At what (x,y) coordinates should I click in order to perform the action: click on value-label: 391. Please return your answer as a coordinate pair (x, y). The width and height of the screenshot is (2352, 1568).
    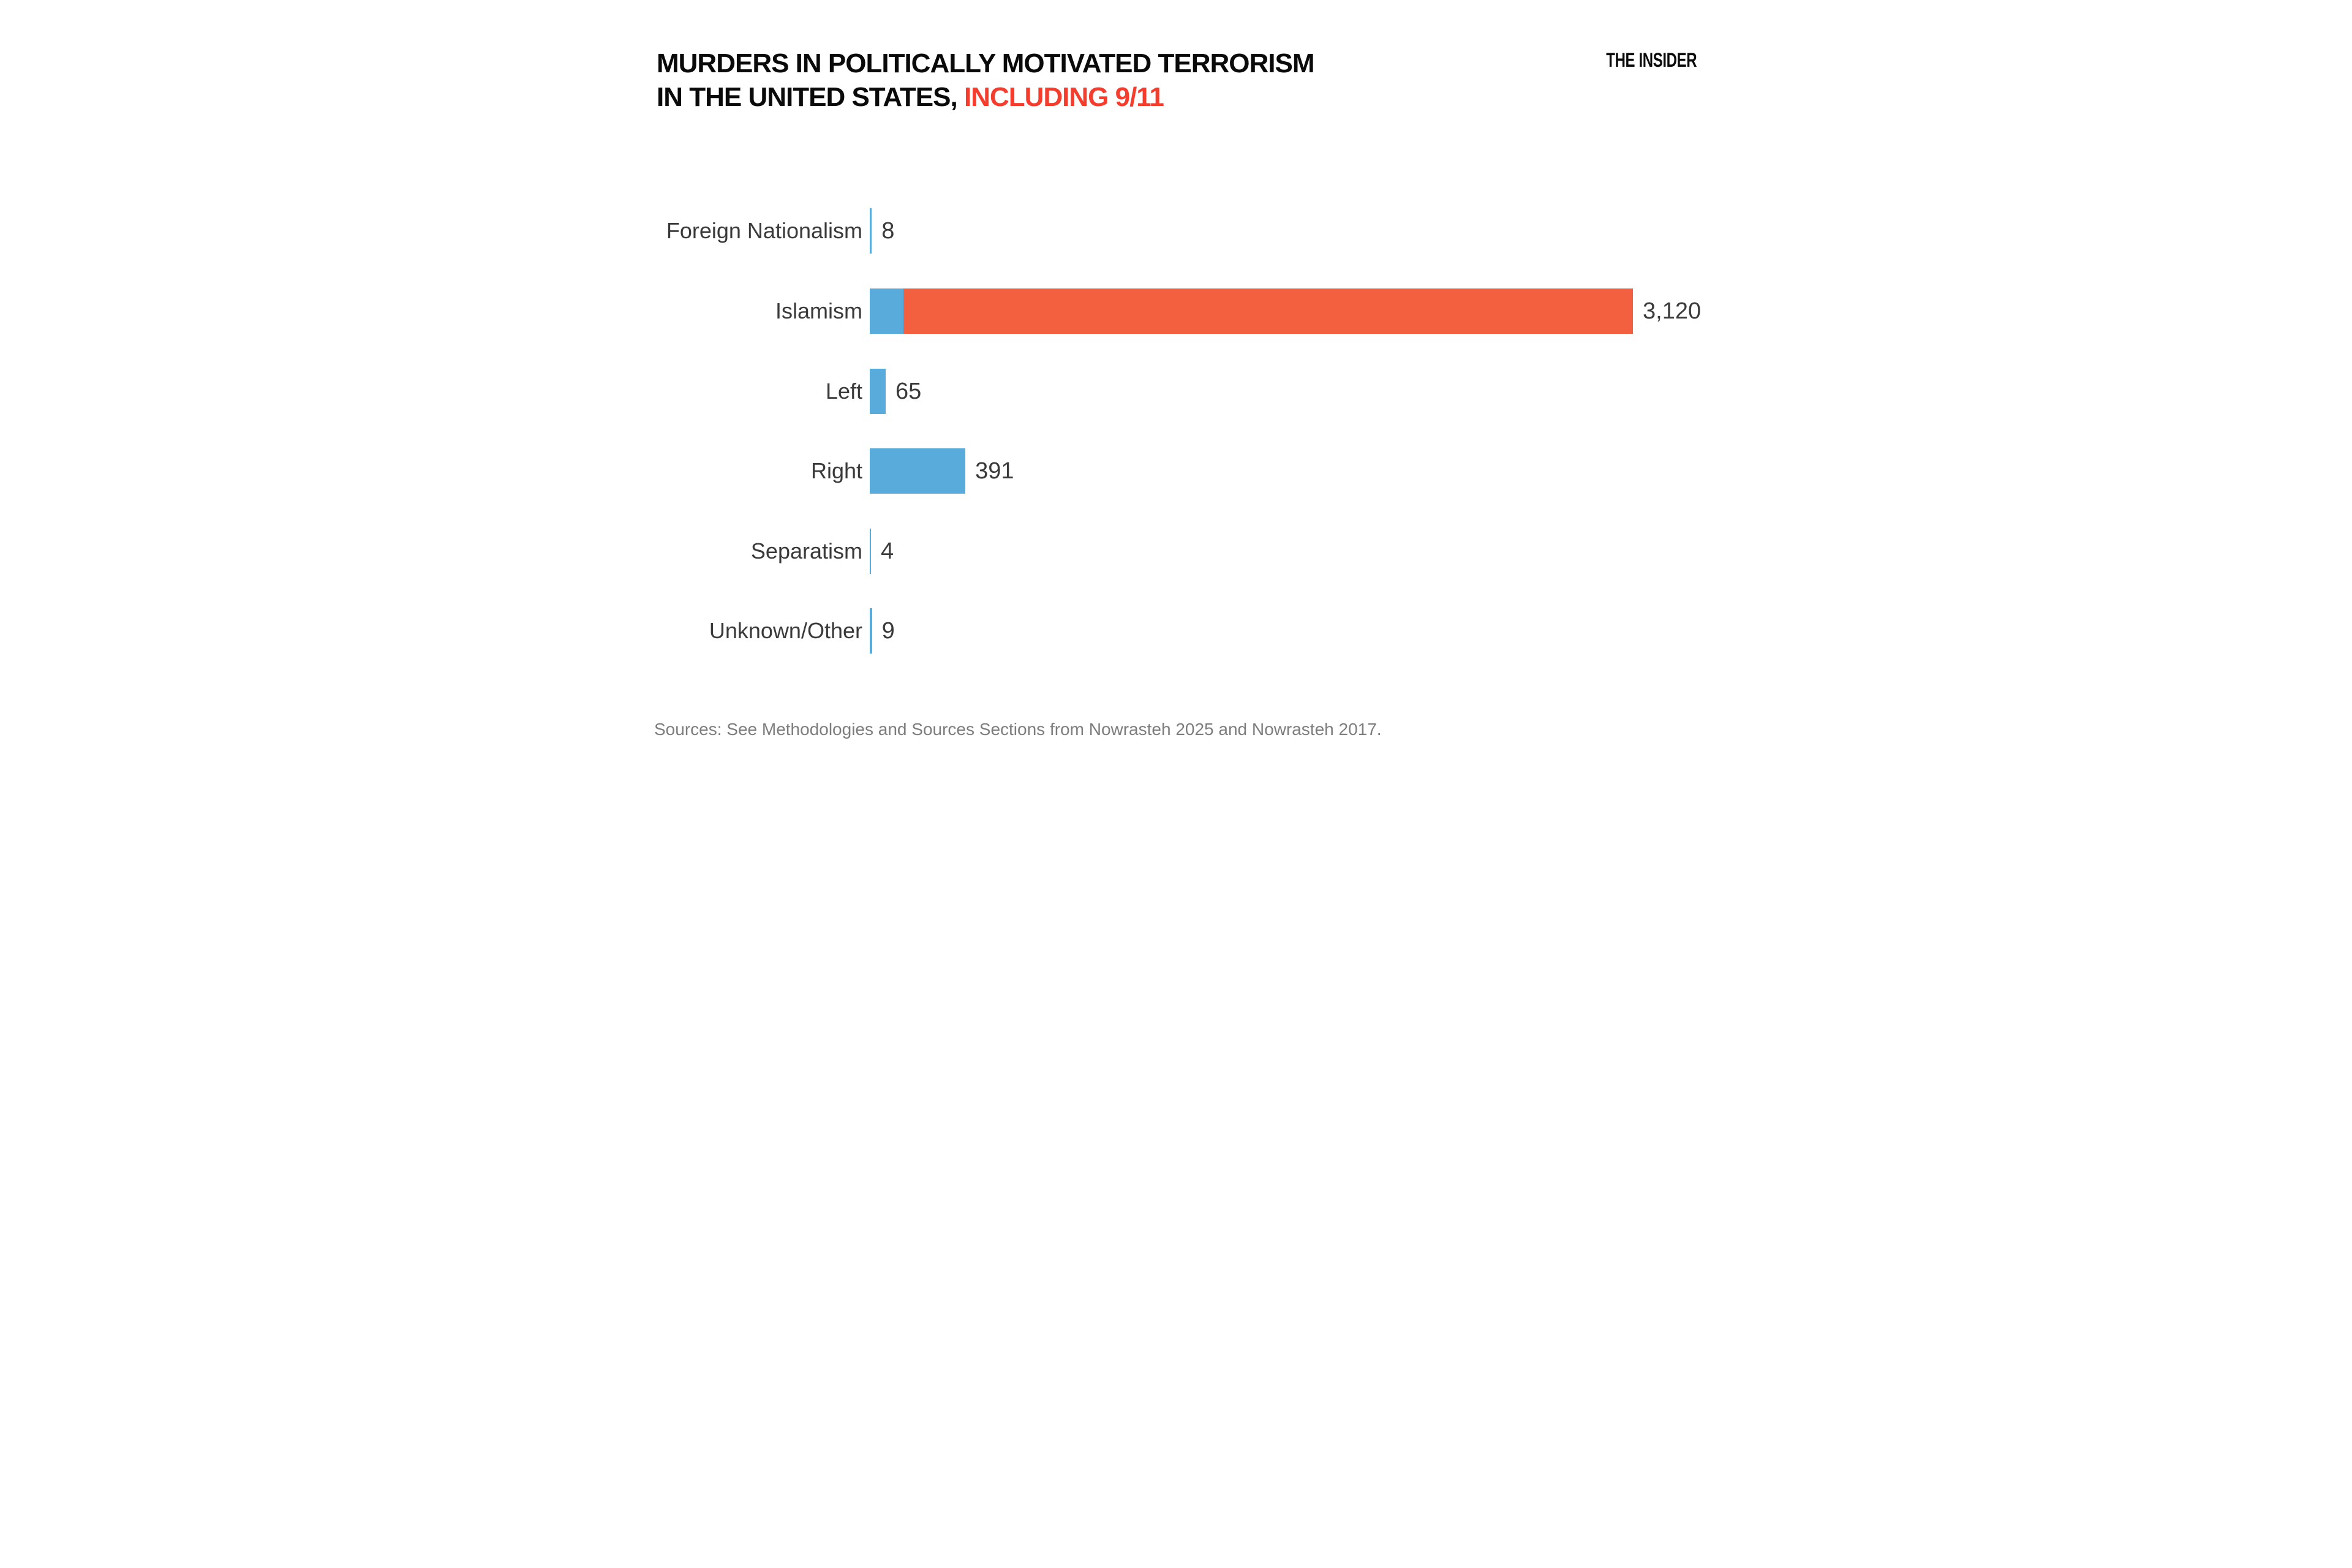
    Looking at the image, I should click on (995, 471).